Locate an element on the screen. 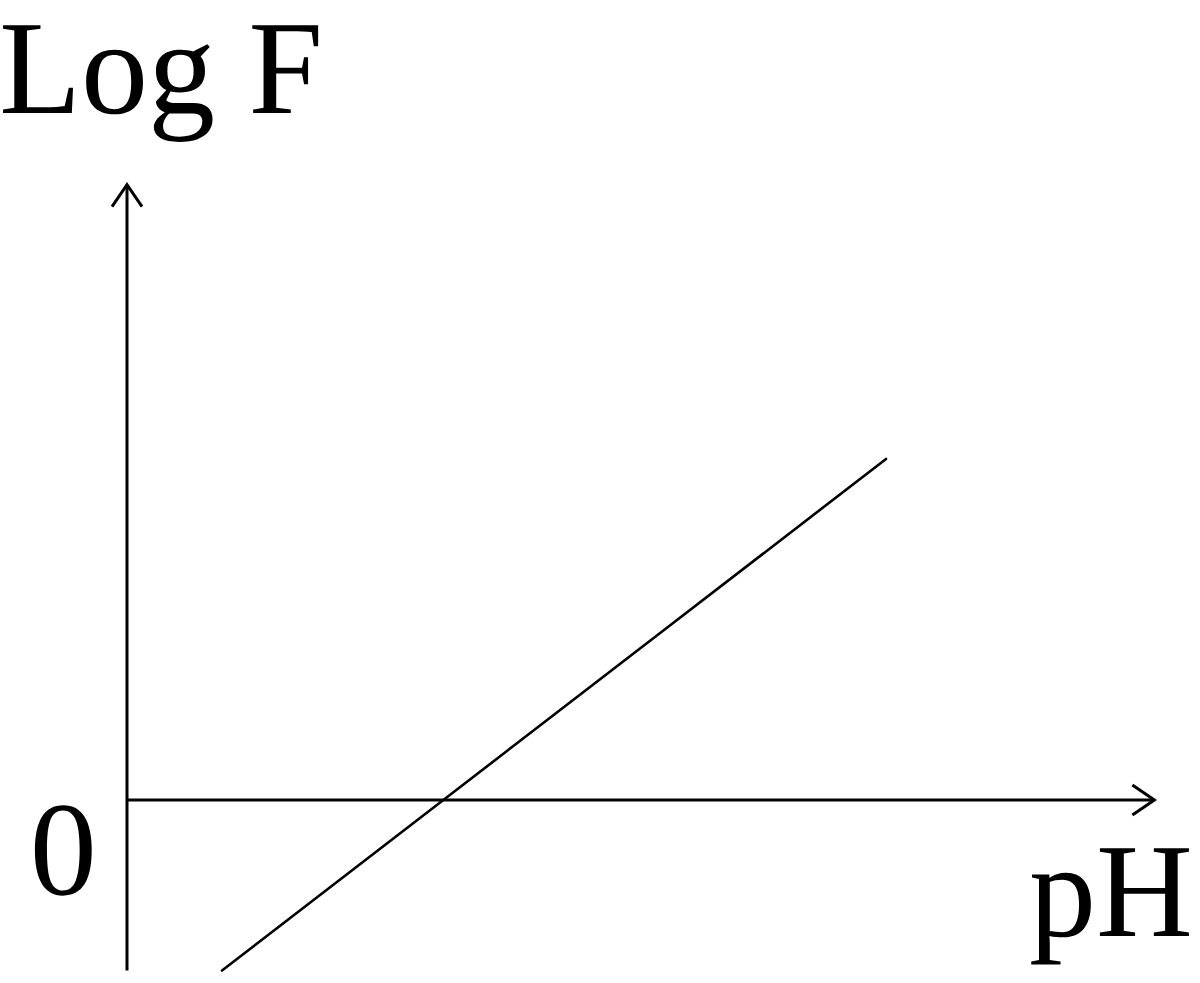 This screenshot has width=1200, height=983. y-axis-title: Log F is located at coordinates (161, 83).